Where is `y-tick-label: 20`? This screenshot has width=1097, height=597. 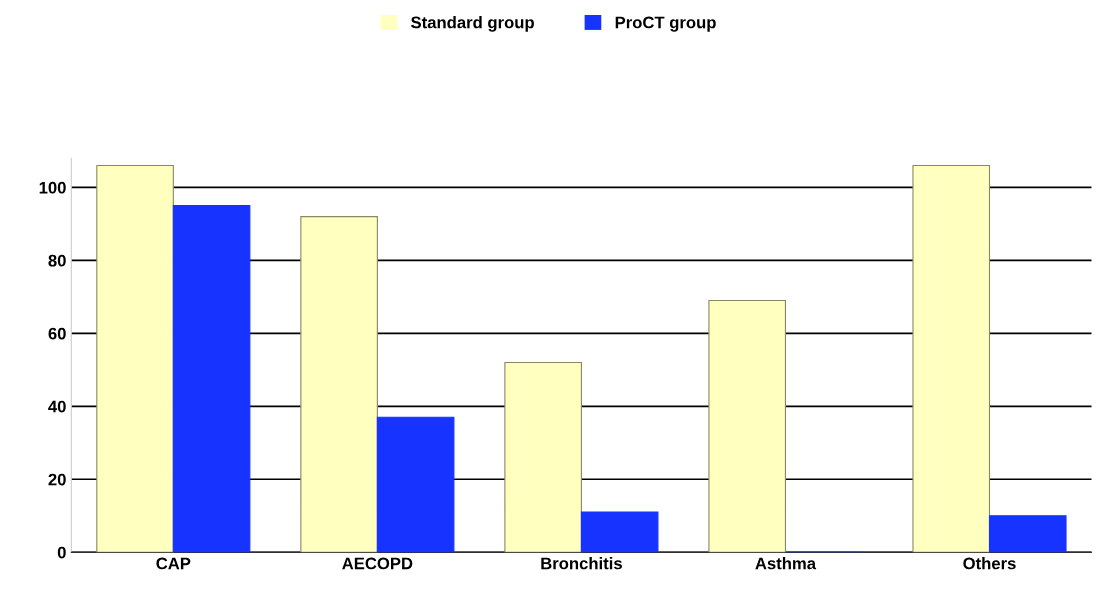 y-tick-label: 20 is located at coordinates (57, 479).